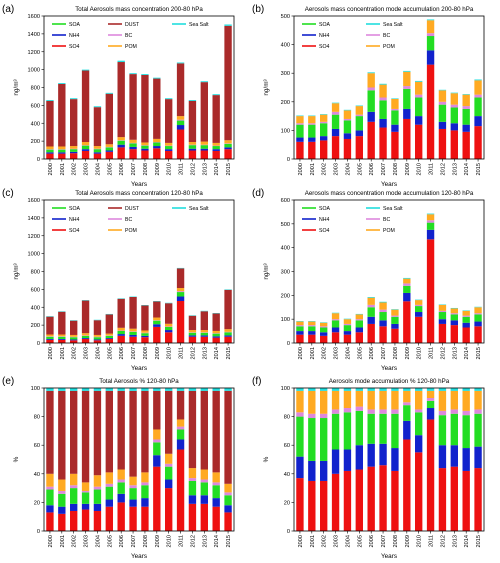 Image resolution: width=500 pixels, height=563 pixels. What do you see at coordinates (180, 389) in the screenshot?
I see `bar-sea-salt-2011` at bounding box center [180, 389].